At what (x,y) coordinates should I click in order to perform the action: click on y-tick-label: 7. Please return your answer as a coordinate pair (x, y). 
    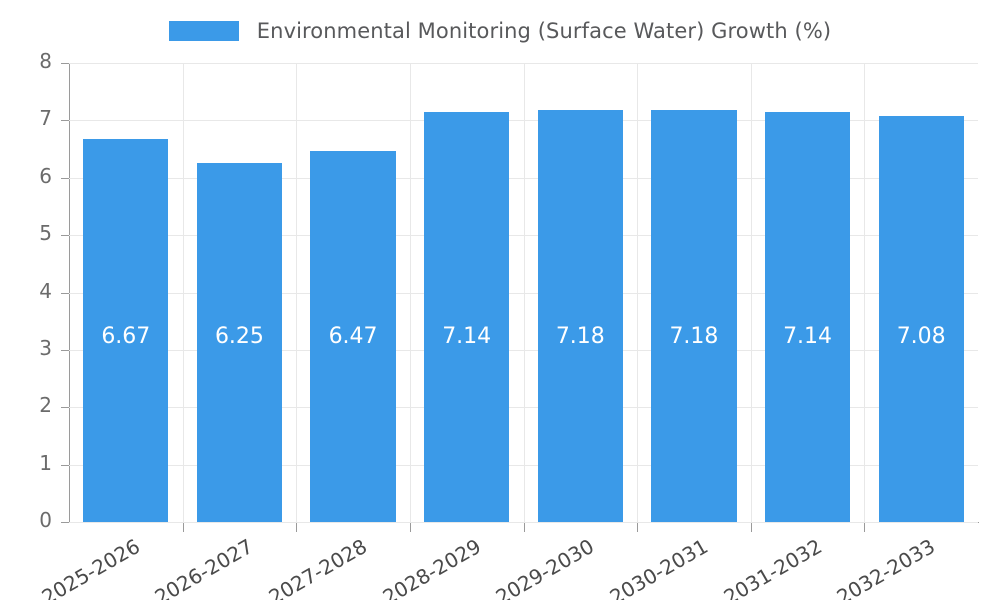
    Looking at the image, I should click on (45, 118).